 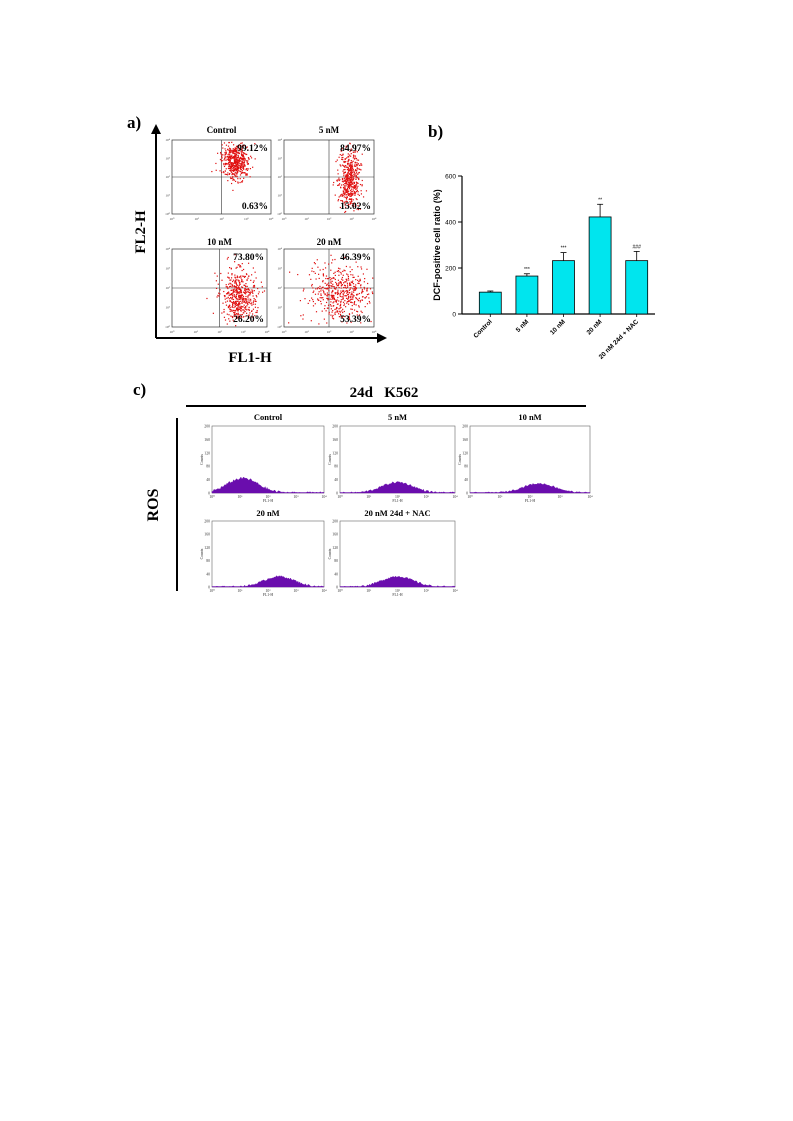 I want to click on scatter-x-tick-label: 10⁴, so click(x=272, y=219).